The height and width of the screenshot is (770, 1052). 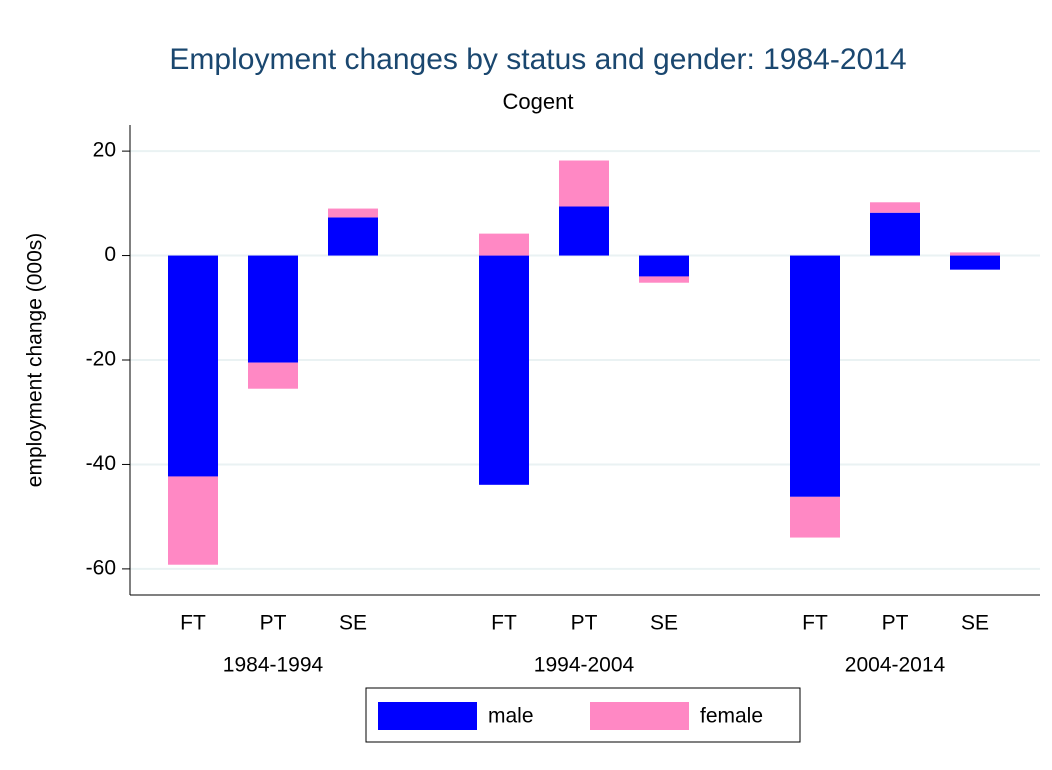 What do you see at coordinates (895, 665) in the screenshot?
I see `group-label: 2004-2014` at bounding box center [895, 665].